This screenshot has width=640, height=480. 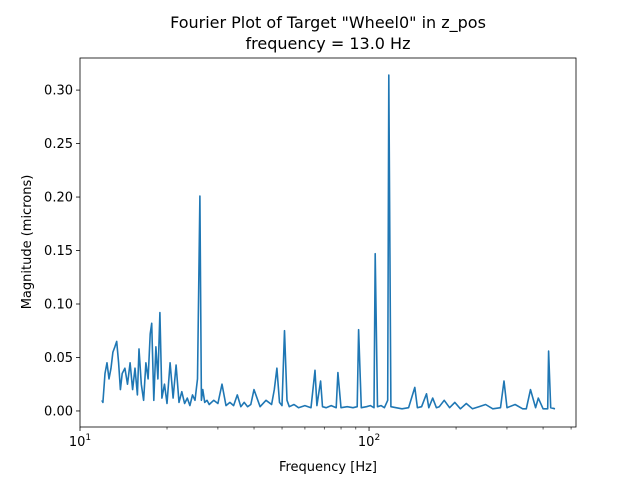 What do you see at coordinates (328, 23) in the screenshot?
I see `chart-title: Fourier Plot of Target "Wheel0" in z_pos` at bounding box center [328, 23].